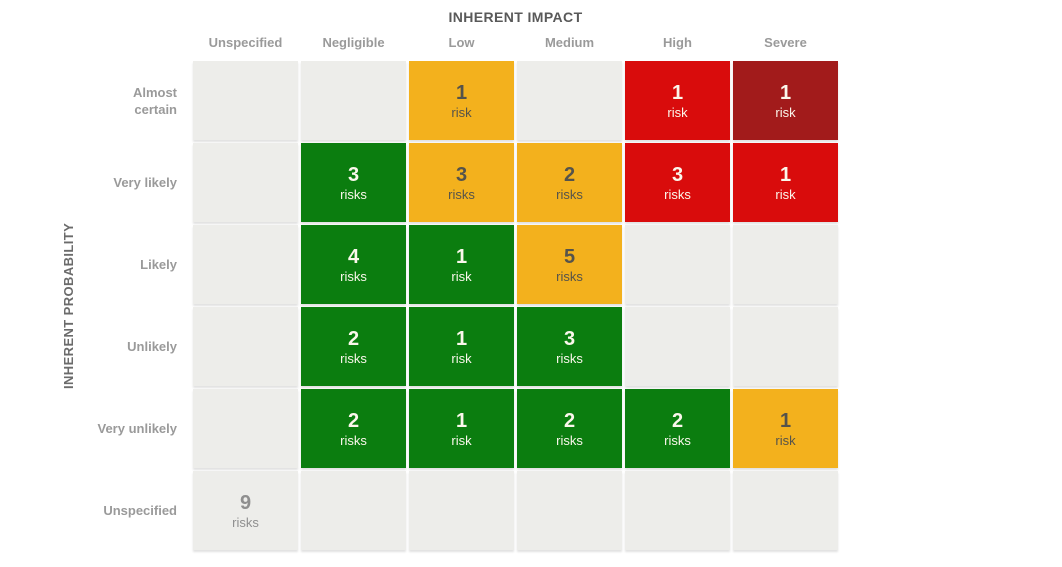  Describe the element at coordinates (145, 182) in the screenshot. I see `row-label: Very likely` at that location.